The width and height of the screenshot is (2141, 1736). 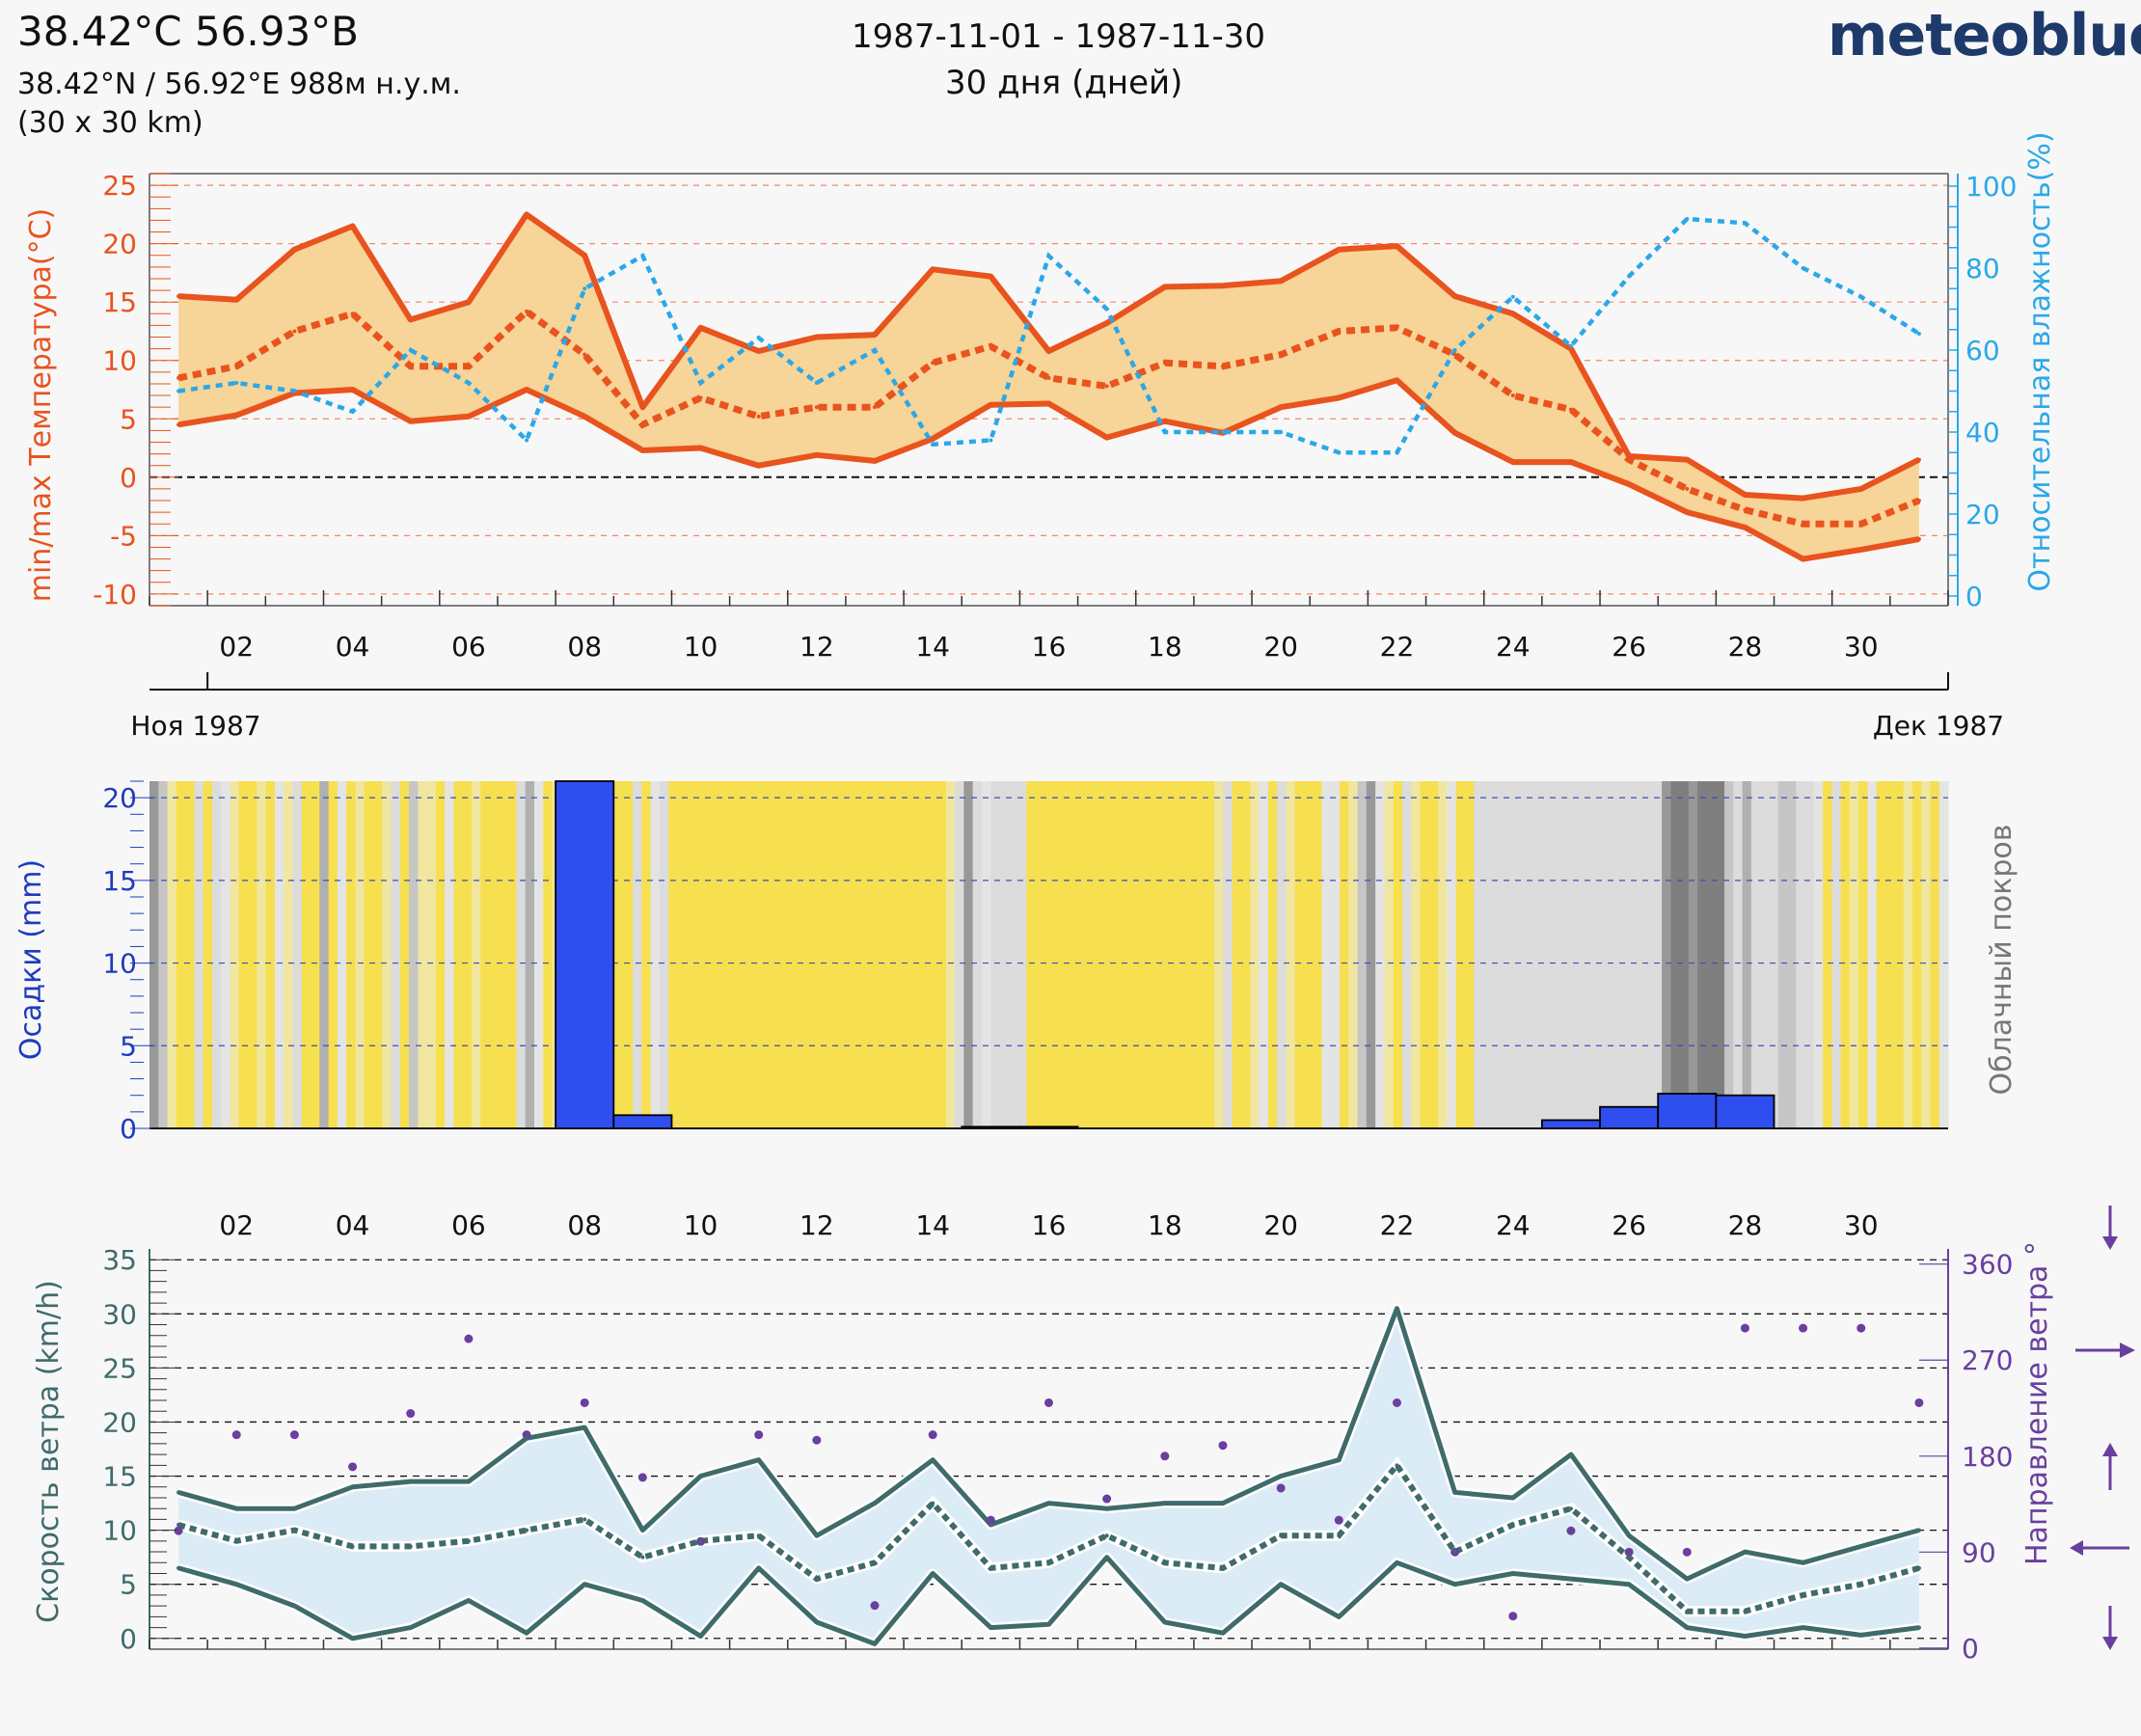 I want to click on wind-day-tick-label: 04, so click(x=353, y=1225).